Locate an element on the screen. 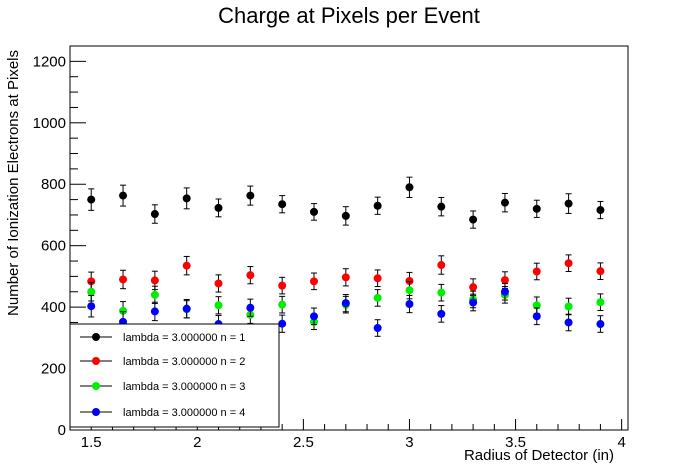  chart-title: Charge at Pixels per Event is located at coordinates (349, 15).